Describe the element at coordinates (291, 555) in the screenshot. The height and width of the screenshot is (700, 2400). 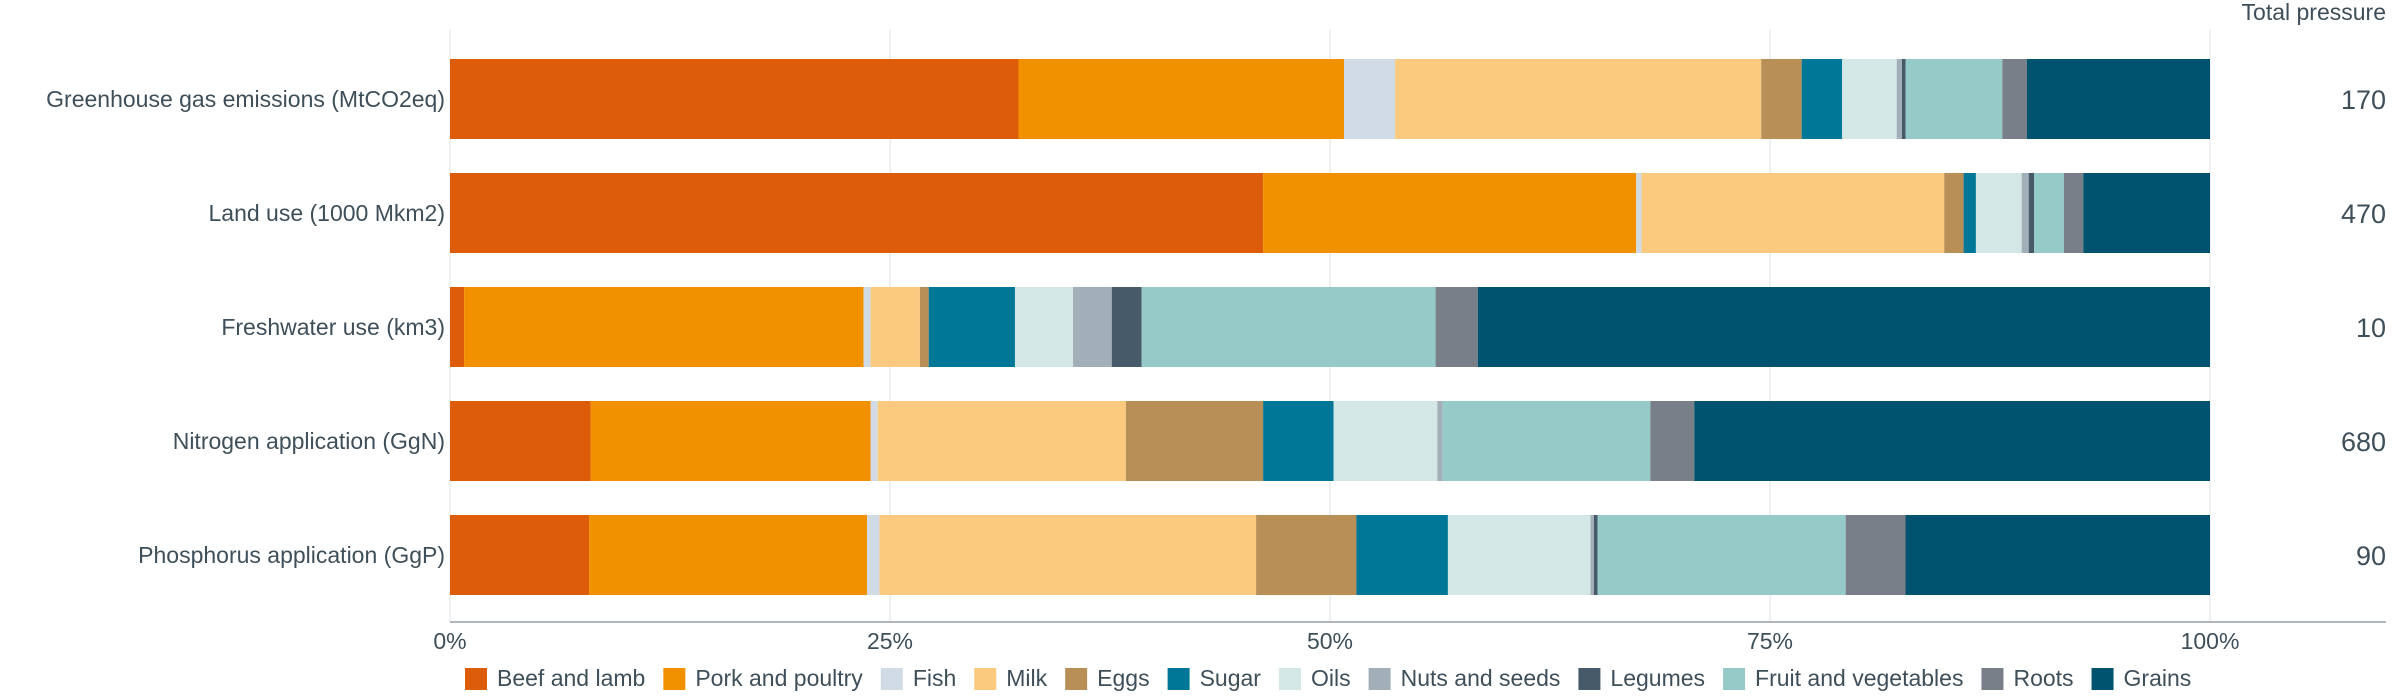
I see `category-label: Phosphorus application (GgP)` at that location.